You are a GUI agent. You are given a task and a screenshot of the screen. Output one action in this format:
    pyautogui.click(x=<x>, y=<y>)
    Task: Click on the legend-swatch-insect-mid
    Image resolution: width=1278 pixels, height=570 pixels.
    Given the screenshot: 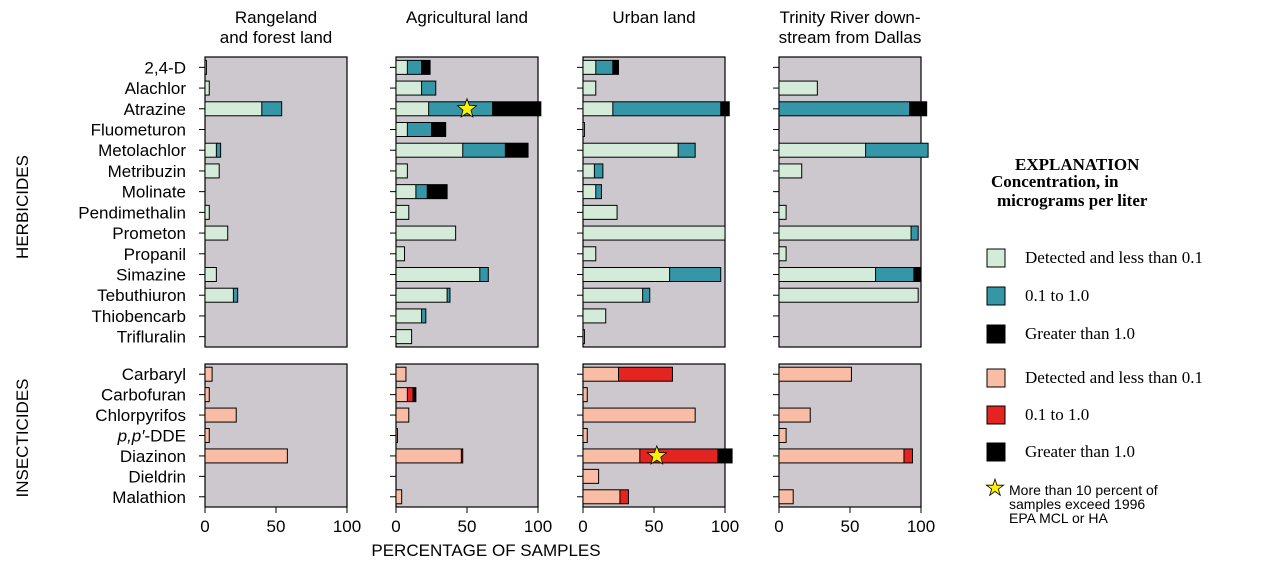 What is the action you would take?
    pyautogui.click(x=996, y=415)
    